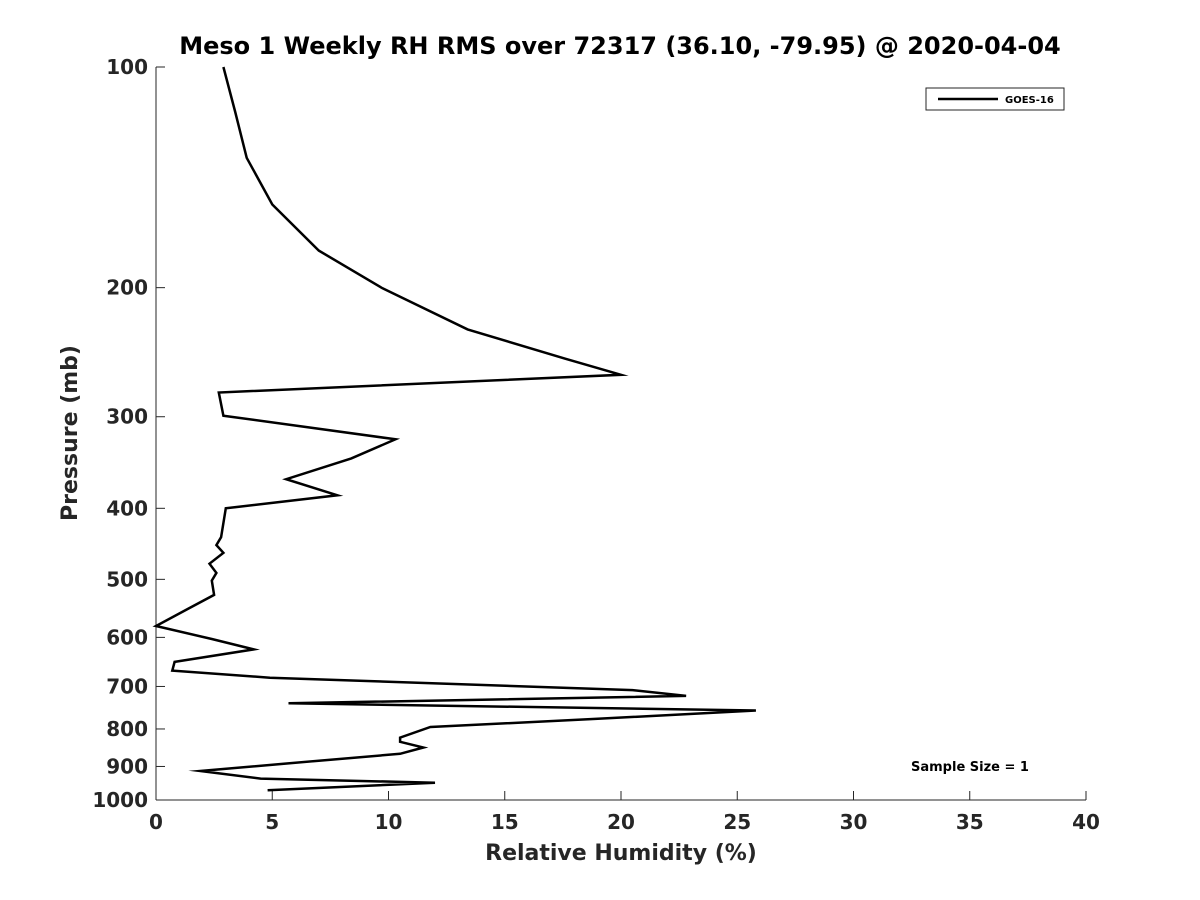 Image resolution: width=1200 pixels, height=900 pixels. What do you see at coordinates (621, 853) in the screenshot?
I see `x-axis-label: Relative Humidity (%)` at bounding box center [621, 853].